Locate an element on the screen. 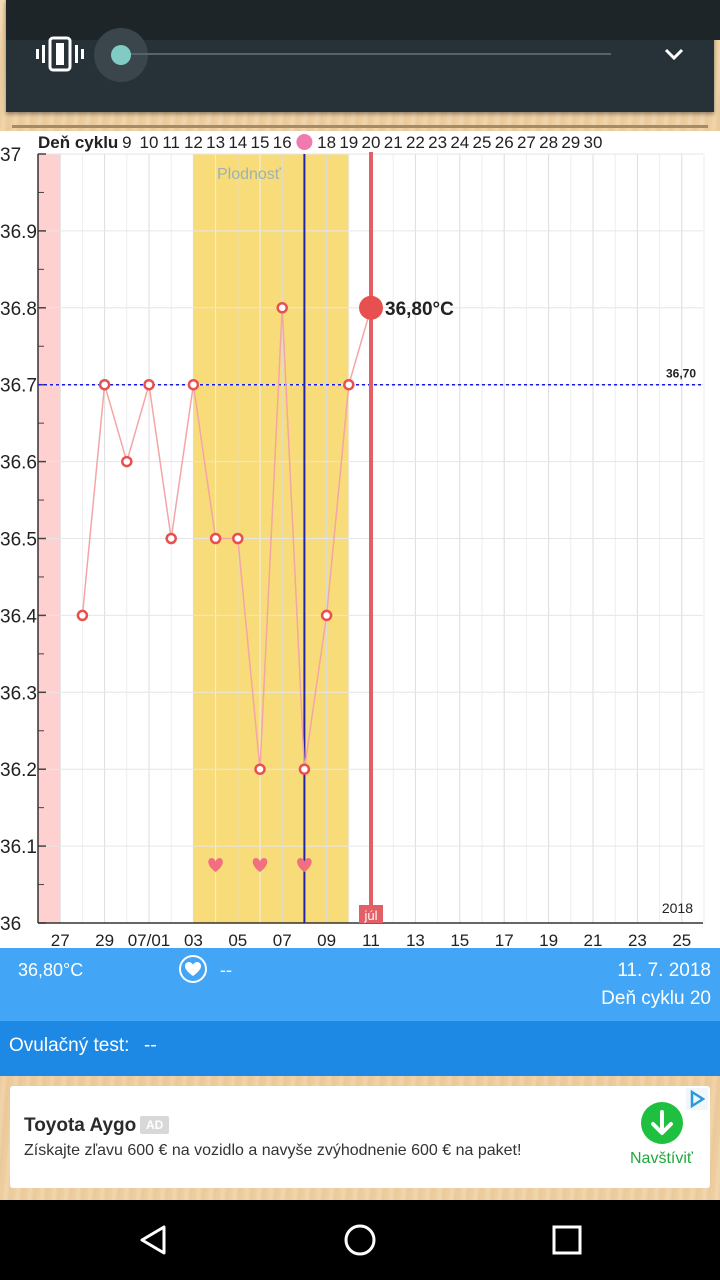 The height and width of the screenshot is (1280, 720). y-tick-label: 36.3 is located at coordinates (18, 693).